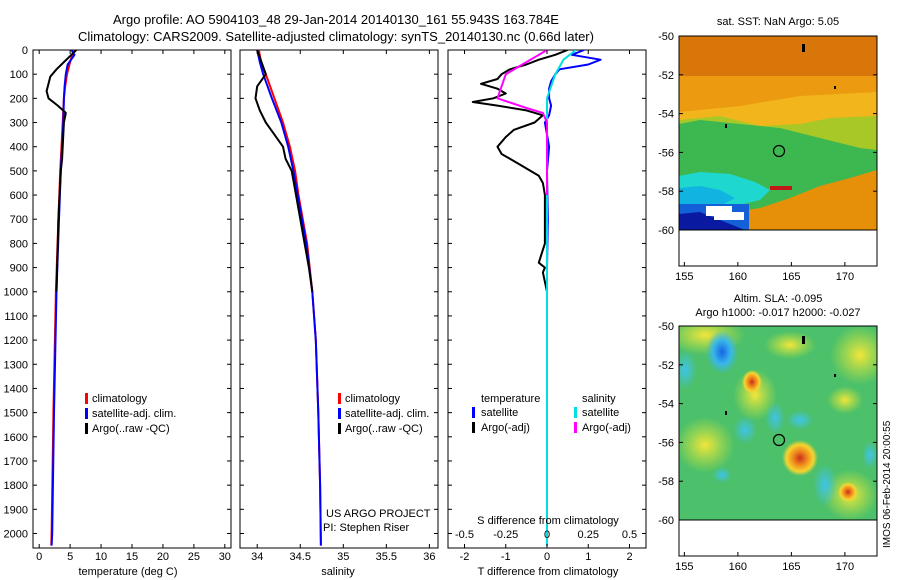 This screenshot has width=900, height=580. I want to click on map-x-tick-label: 165, so click(791, 277).